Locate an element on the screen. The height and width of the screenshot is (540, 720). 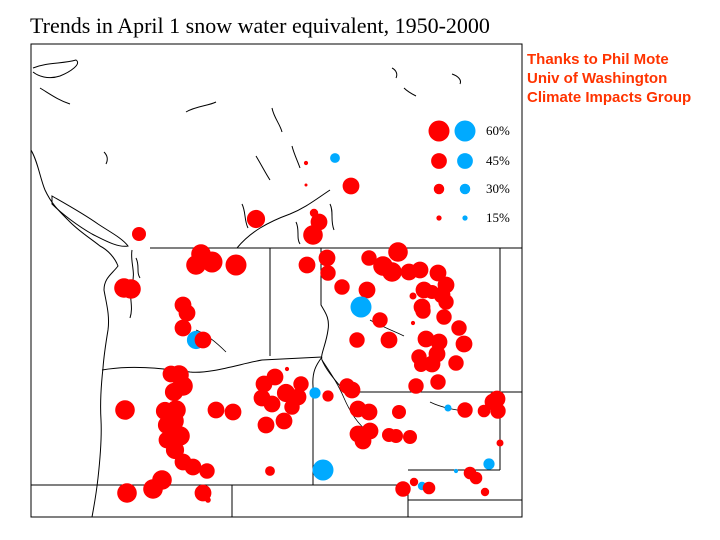
credit-line-1: Thanks to Phil Mote is located at coordinates (598, 59).